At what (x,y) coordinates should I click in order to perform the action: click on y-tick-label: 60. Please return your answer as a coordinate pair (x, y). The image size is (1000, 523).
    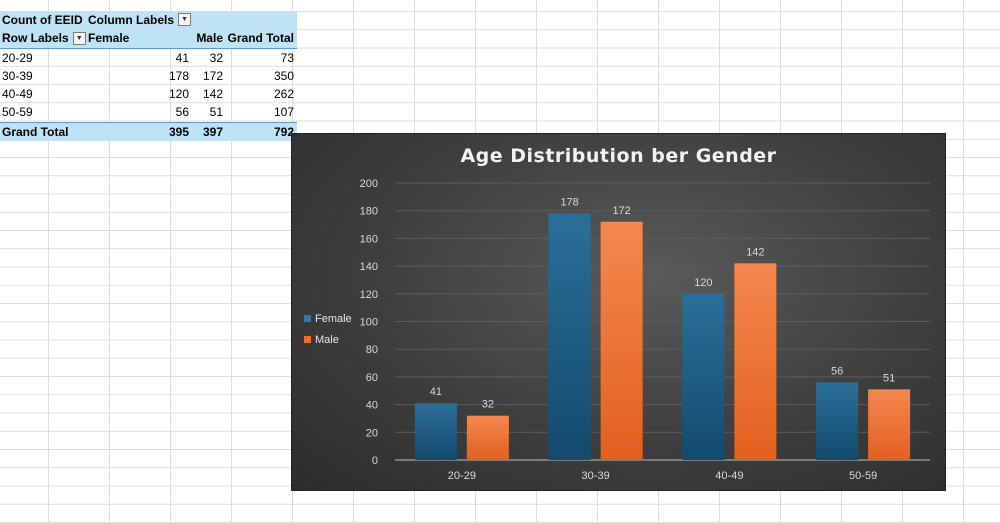
    Looking at the image, I should click on (372, 378).